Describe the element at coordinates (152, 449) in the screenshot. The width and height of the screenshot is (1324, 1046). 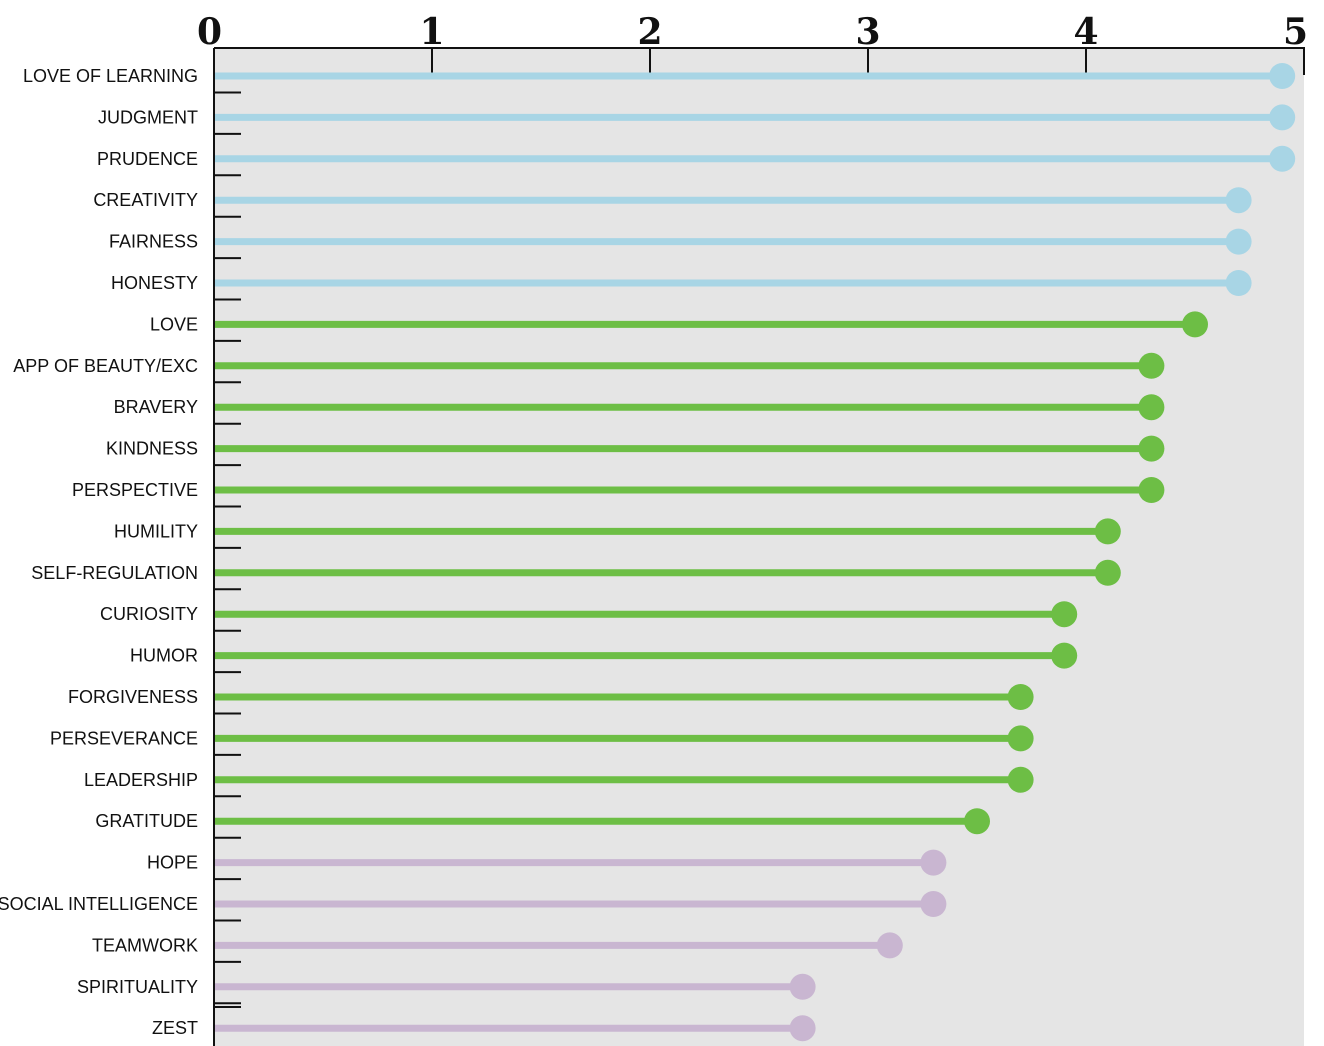
I see `category-label: KINDNESS` at that location.